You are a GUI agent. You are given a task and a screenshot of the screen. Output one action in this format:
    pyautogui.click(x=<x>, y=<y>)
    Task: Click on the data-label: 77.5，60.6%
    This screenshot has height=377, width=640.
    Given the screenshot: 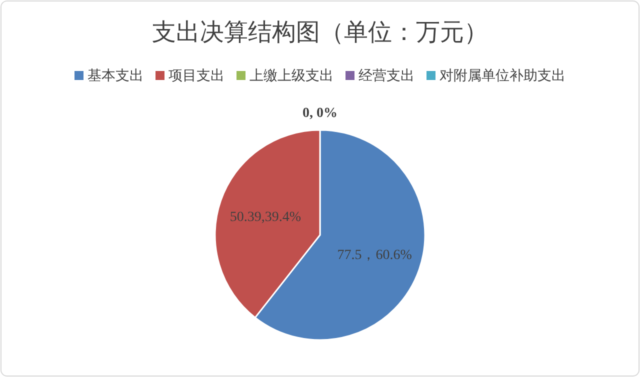 What is the action you would take?
    pyautogui.click(x=374, y=255)
    